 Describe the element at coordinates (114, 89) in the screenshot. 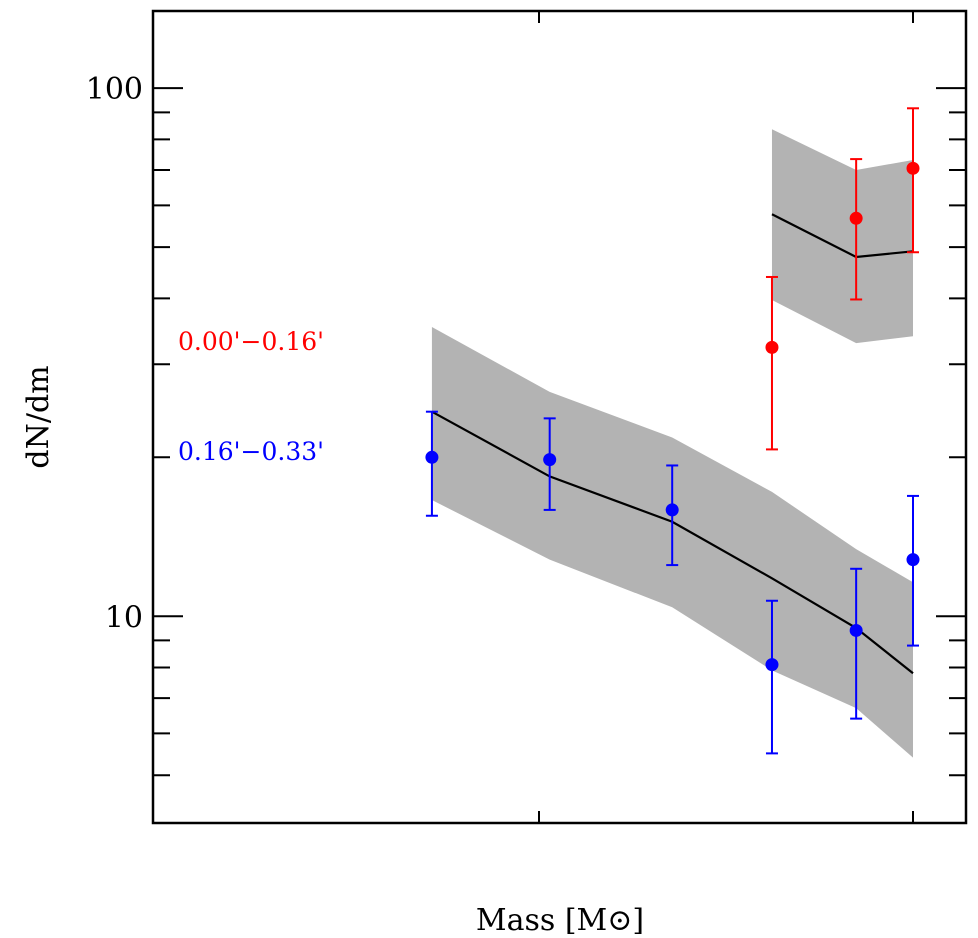

I see `y-tick-label: 100` at that location.